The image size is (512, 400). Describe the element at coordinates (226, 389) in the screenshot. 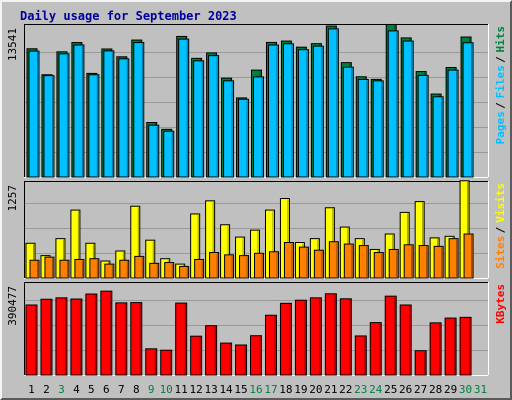

I see `x-tick-label: 14` at that location.